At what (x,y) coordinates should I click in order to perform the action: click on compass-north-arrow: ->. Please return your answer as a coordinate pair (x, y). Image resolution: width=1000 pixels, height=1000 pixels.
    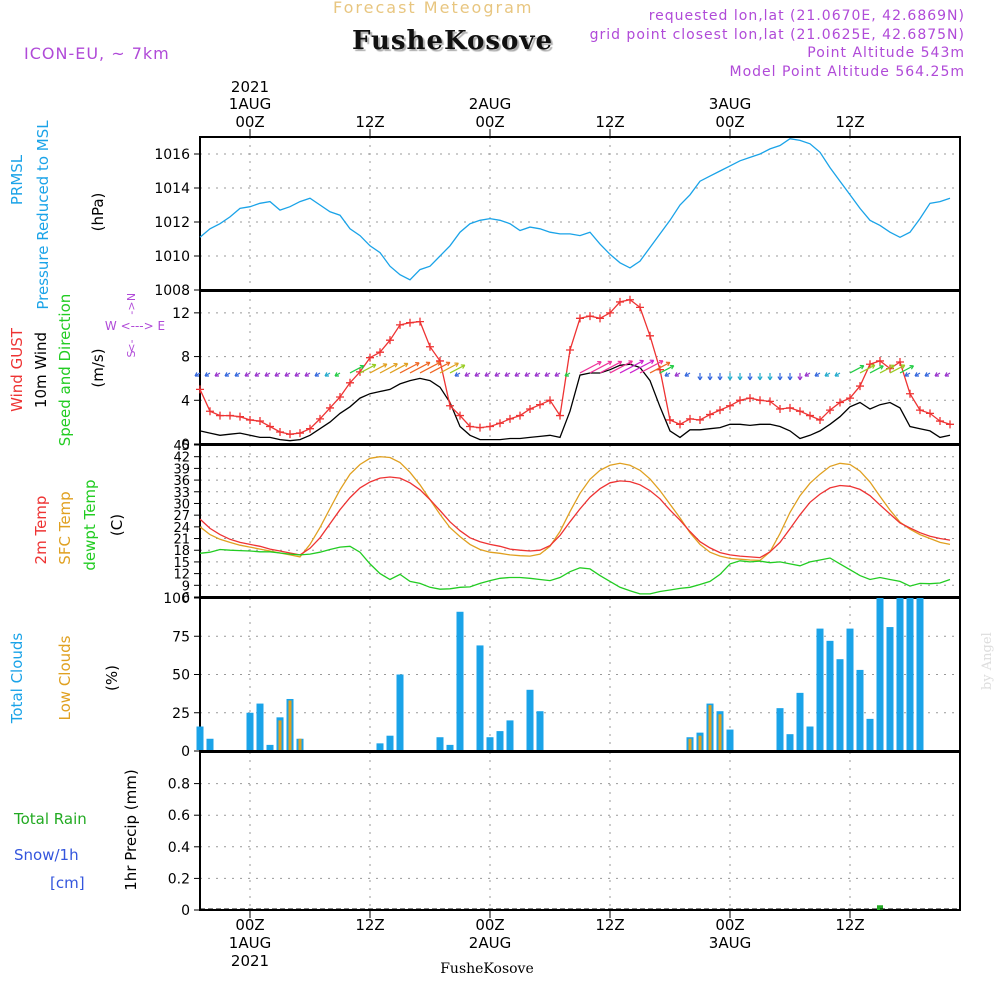
    Looking at the image, I should click on (131, 307).